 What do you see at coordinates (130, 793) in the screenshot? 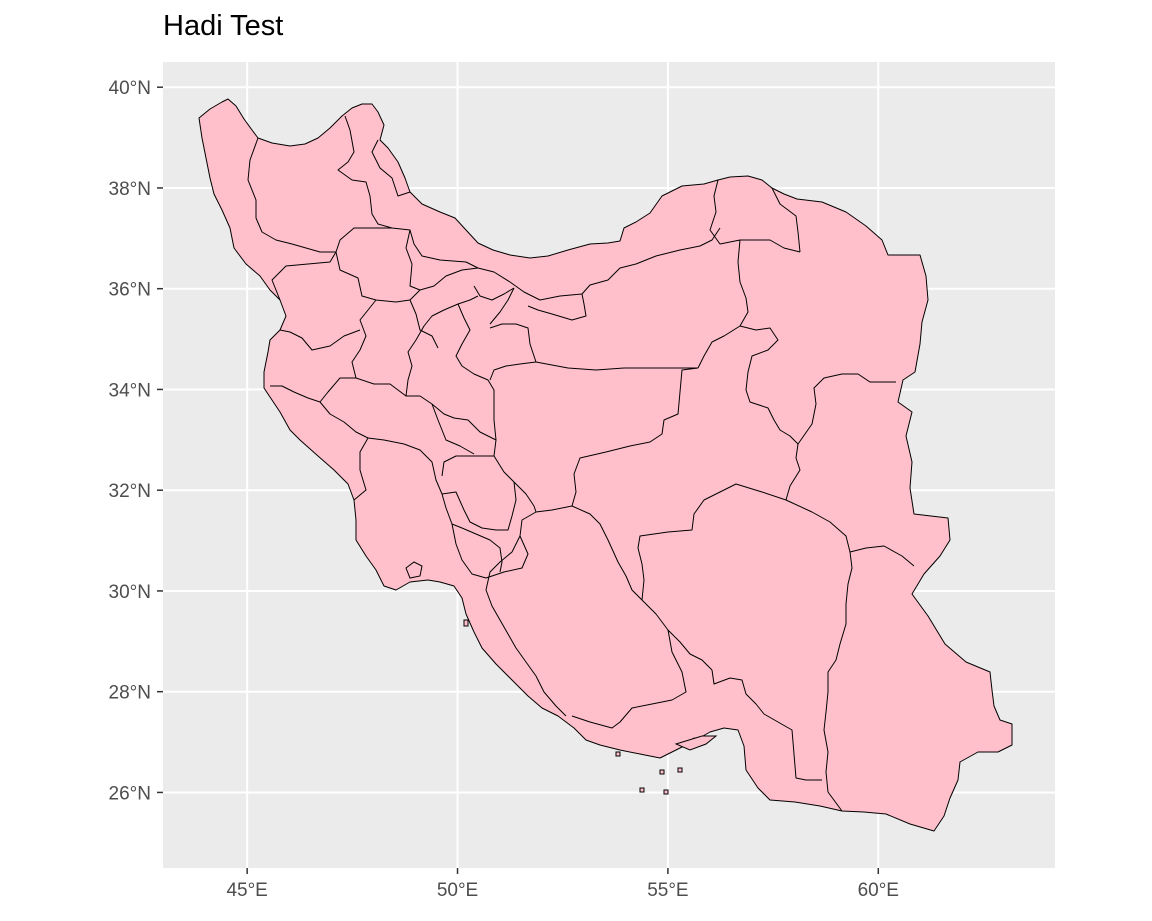
I see `y-tick-label: 26°N` at bounding box center [130, 793].